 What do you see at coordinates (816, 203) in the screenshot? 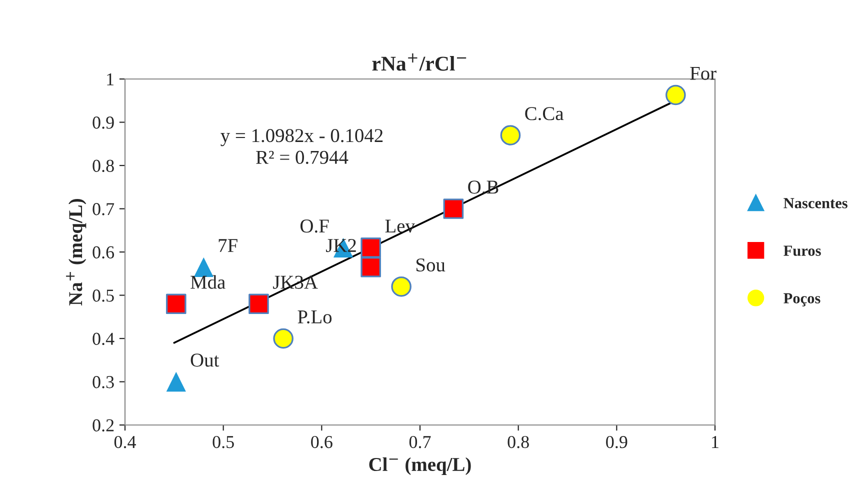
I see `legend-label: Nascentes` at bounding box center [816, 203].